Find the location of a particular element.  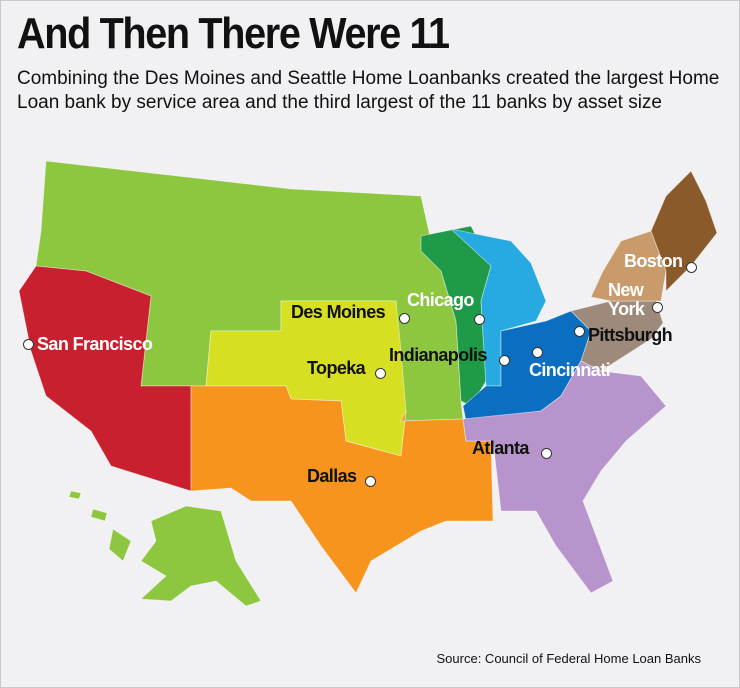

region-atlanta is located at coordinates (564, 477).